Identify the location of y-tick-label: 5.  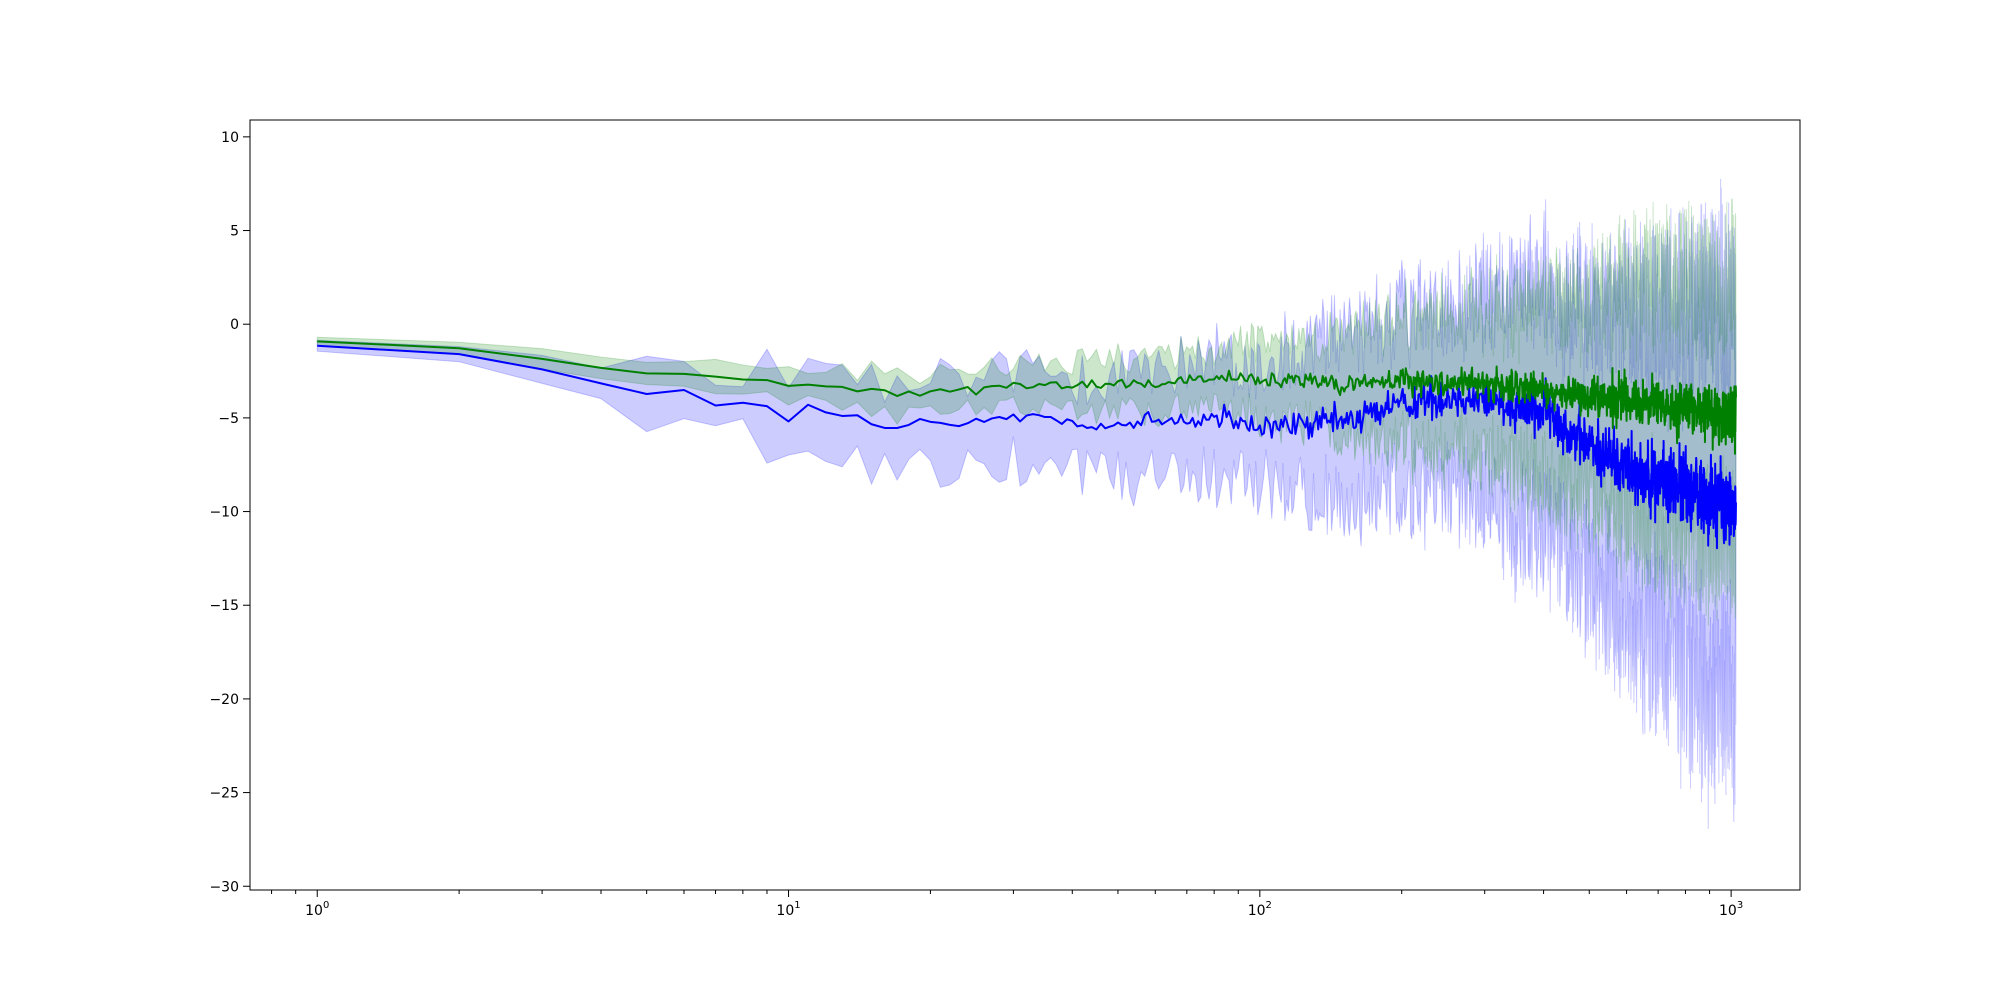
(234, 232).